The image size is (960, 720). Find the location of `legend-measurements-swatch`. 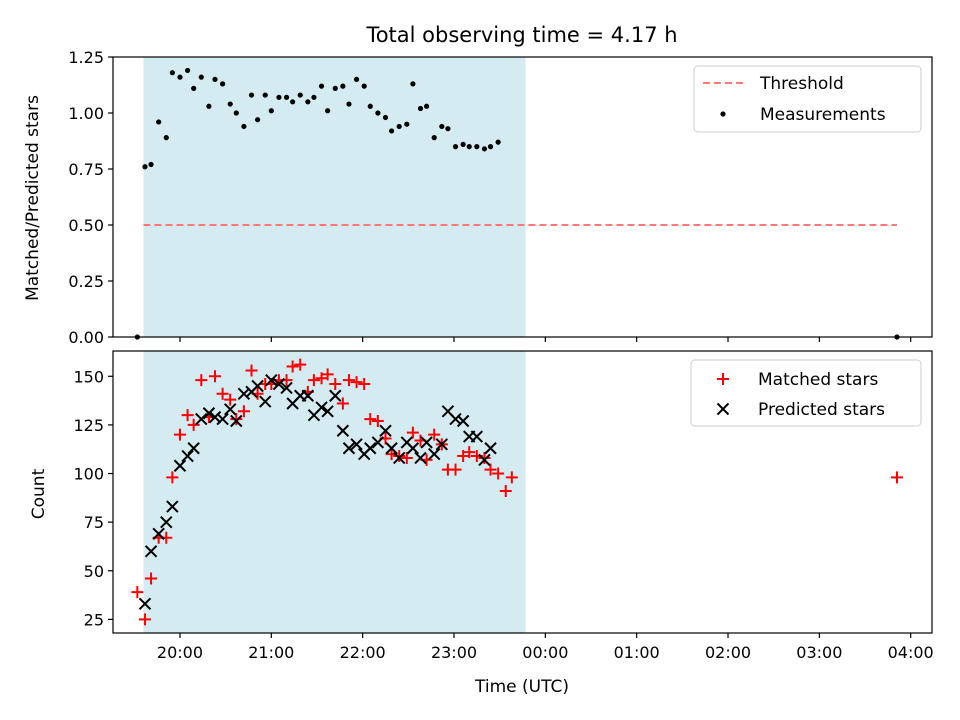

legend-measurements-swatch is located at coordinates (723, 114).